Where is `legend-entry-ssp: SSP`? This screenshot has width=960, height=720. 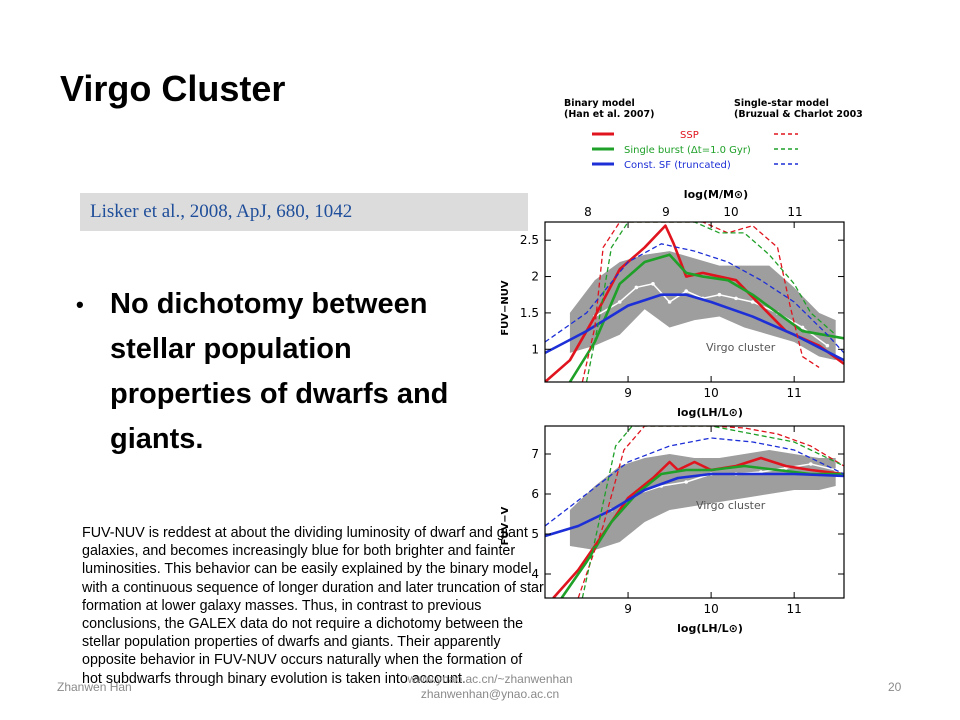
legend-entry-ssp: SSP is located at coordinates (695, 135).